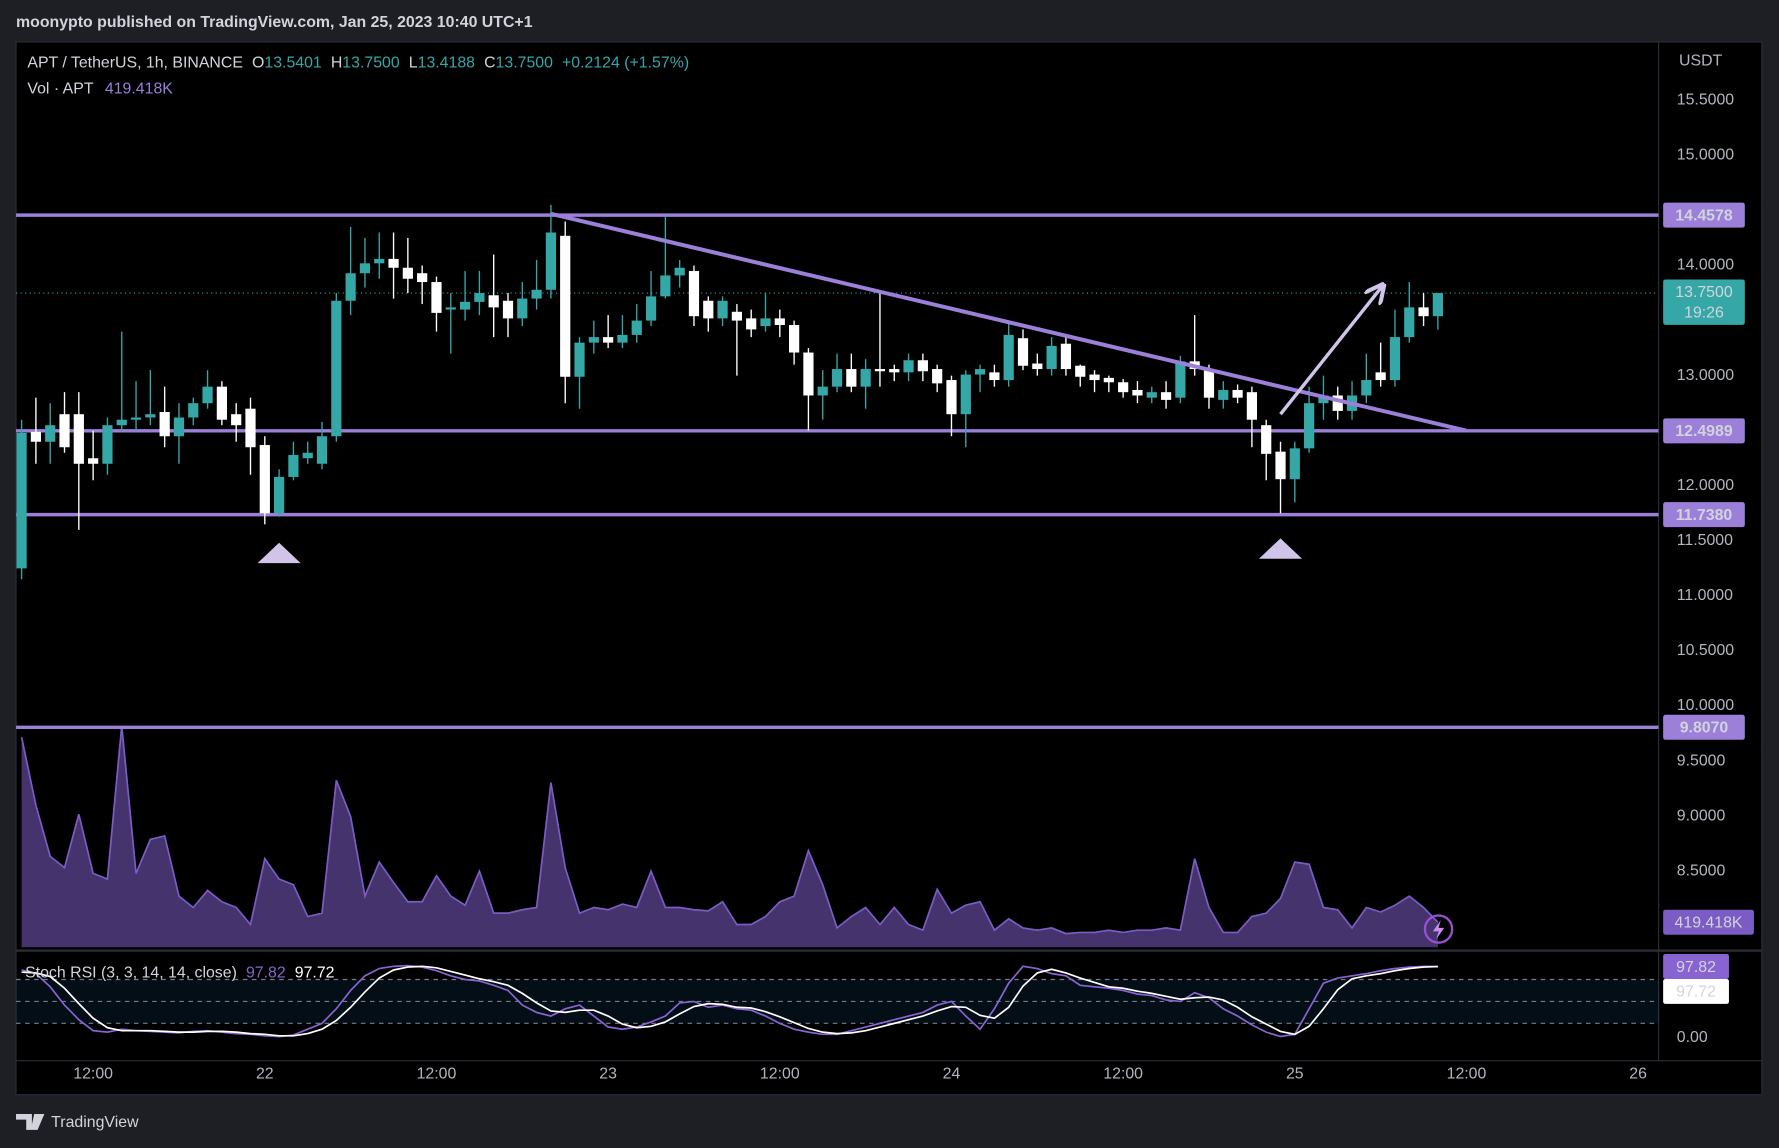 This screenshot has width=1779, height=1148. I want to click on footer-brand: TradingView, so click(95, 1122).